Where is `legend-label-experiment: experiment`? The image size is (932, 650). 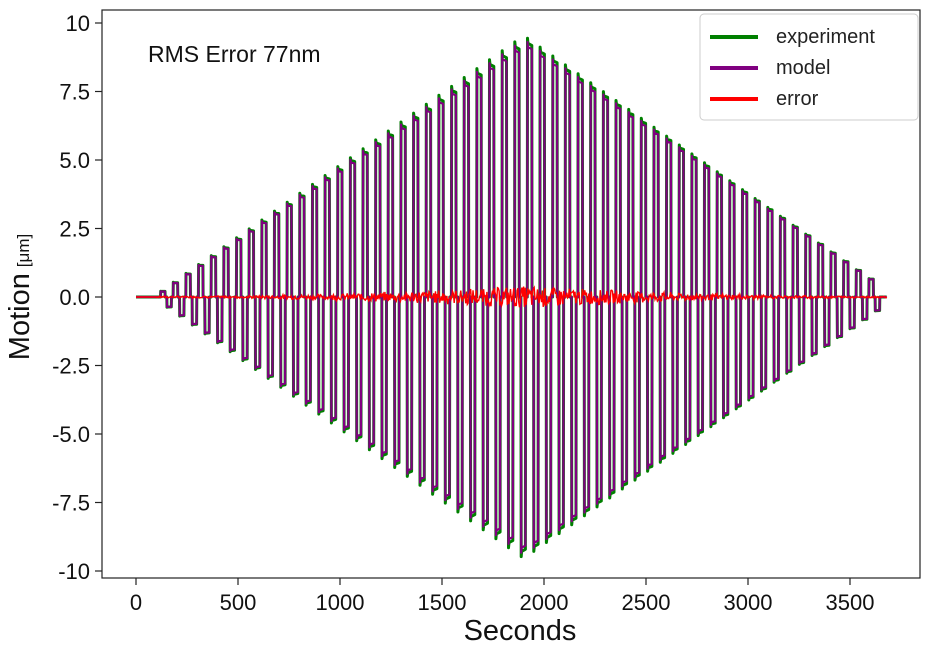 legend-label-experiment: experiment is located at coordinates (825, 37).